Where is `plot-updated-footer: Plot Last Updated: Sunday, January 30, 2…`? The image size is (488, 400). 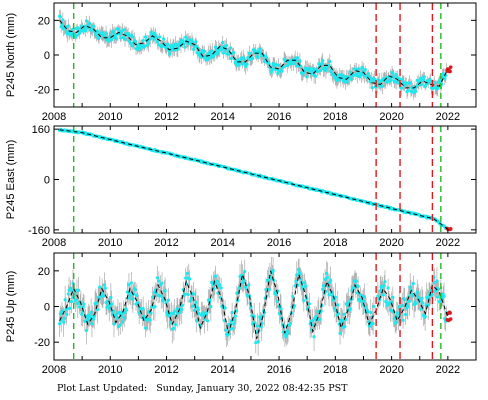
plot-updated-footer: Plot Last Updated: Sunday, January 30, 2… is located at coordinates (202, 388).